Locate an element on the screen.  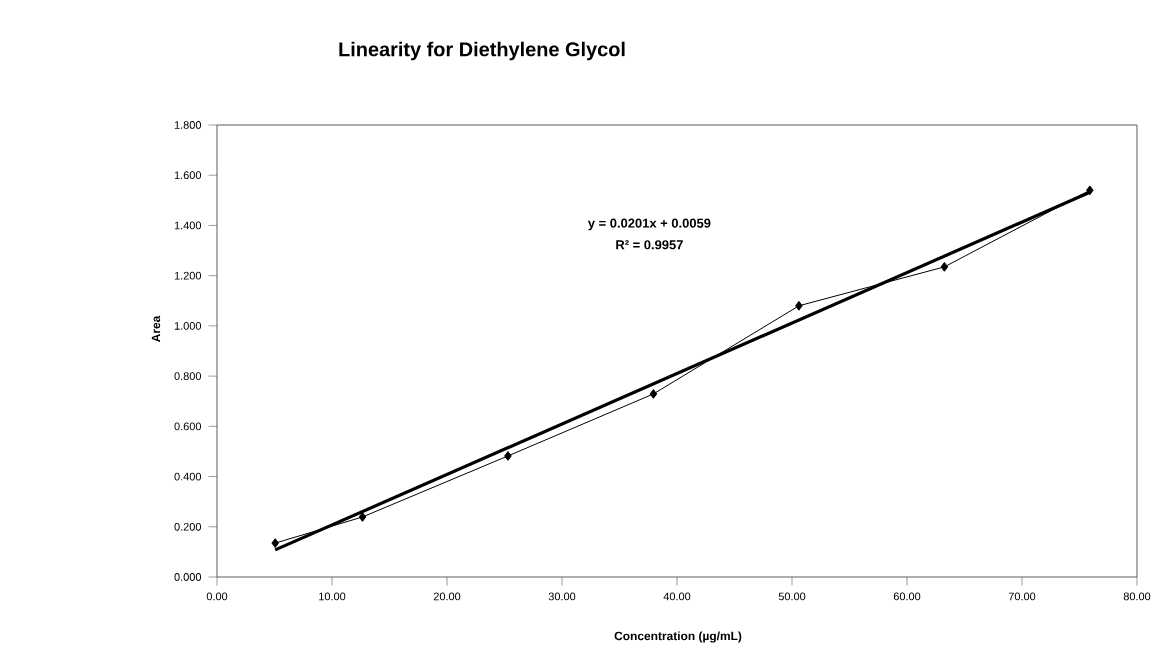
x-tick-label: 20.00 is located at coordinates (447, 596).